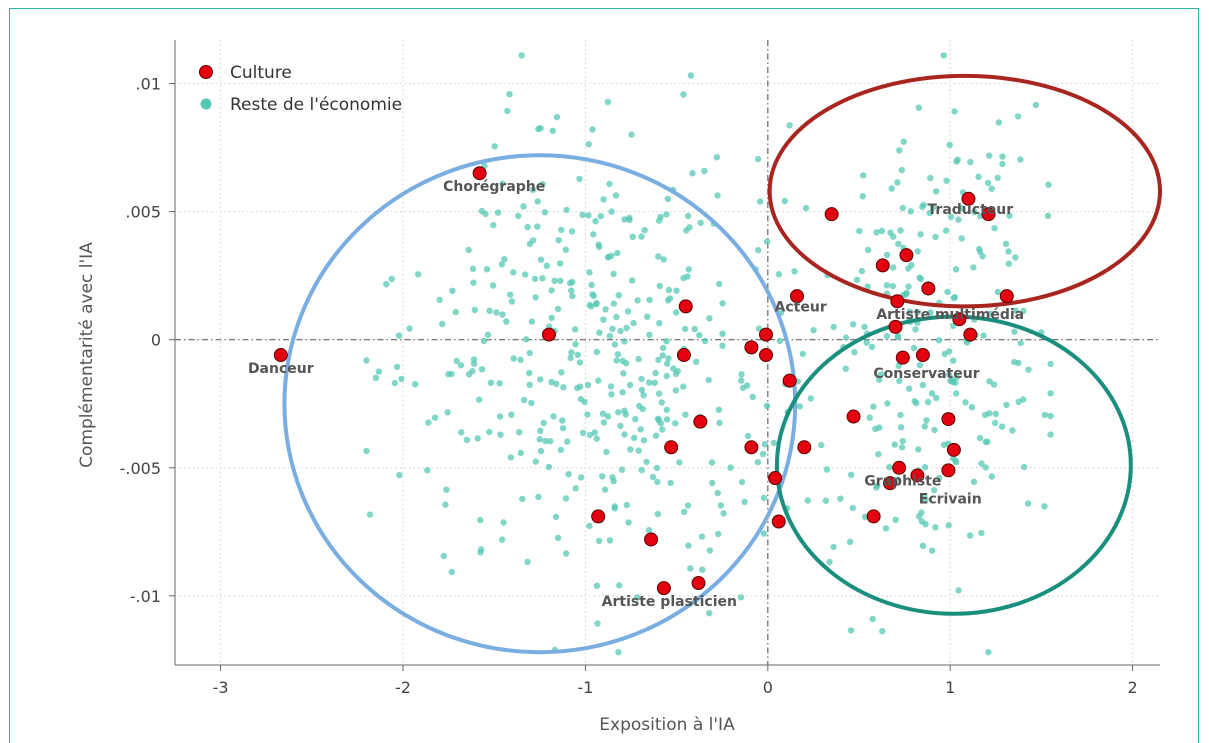 This screenshot has height=743, width=1209. Describe the element at coordinates (87, 355) in the screenshot. I see `y-axis-title: Complémentarité avec l'IA` at that location.